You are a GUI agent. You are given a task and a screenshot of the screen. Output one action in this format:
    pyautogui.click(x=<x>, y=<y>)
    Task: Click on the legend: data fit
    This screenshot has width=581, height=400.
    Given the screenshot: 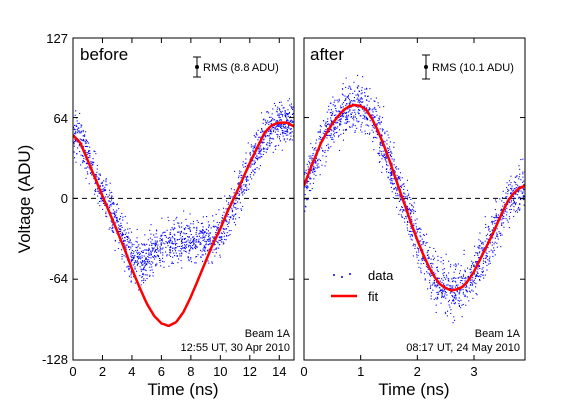 What is the action you would take?
    pyautogui.click(x=362, y=286)
    